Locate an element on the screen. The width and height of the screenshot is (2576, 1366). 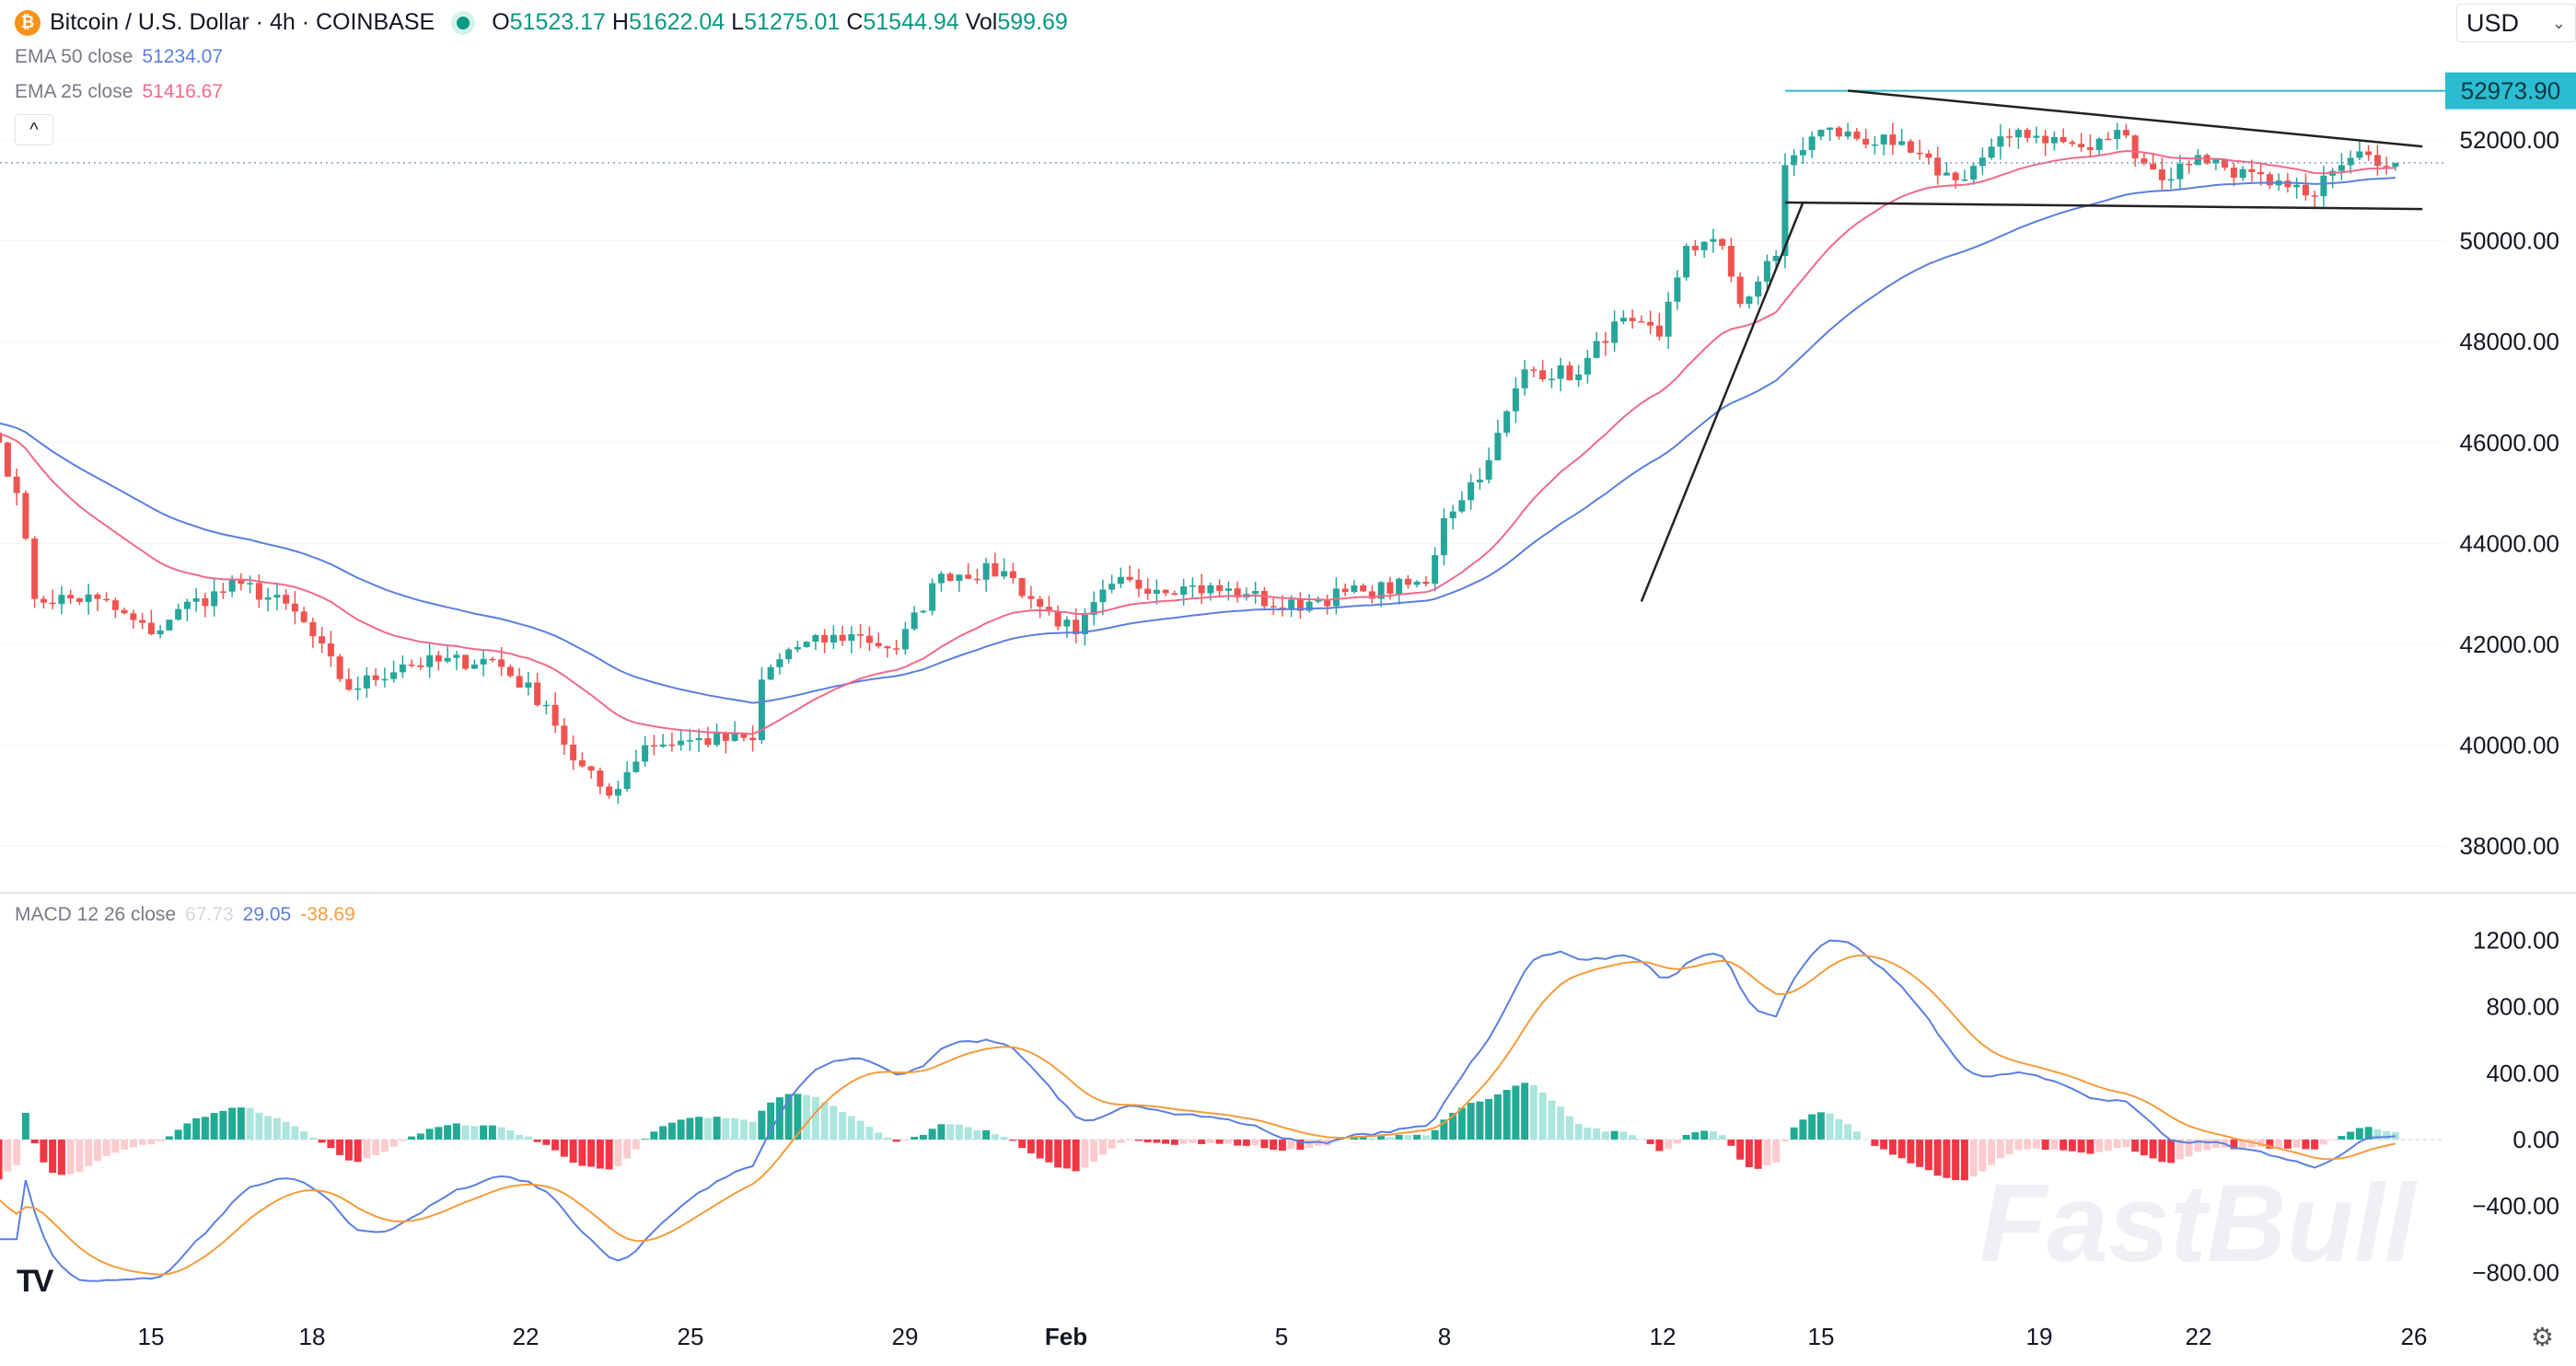
macd-tick-label: 1200.00 is located at coordinates (2516, 940).